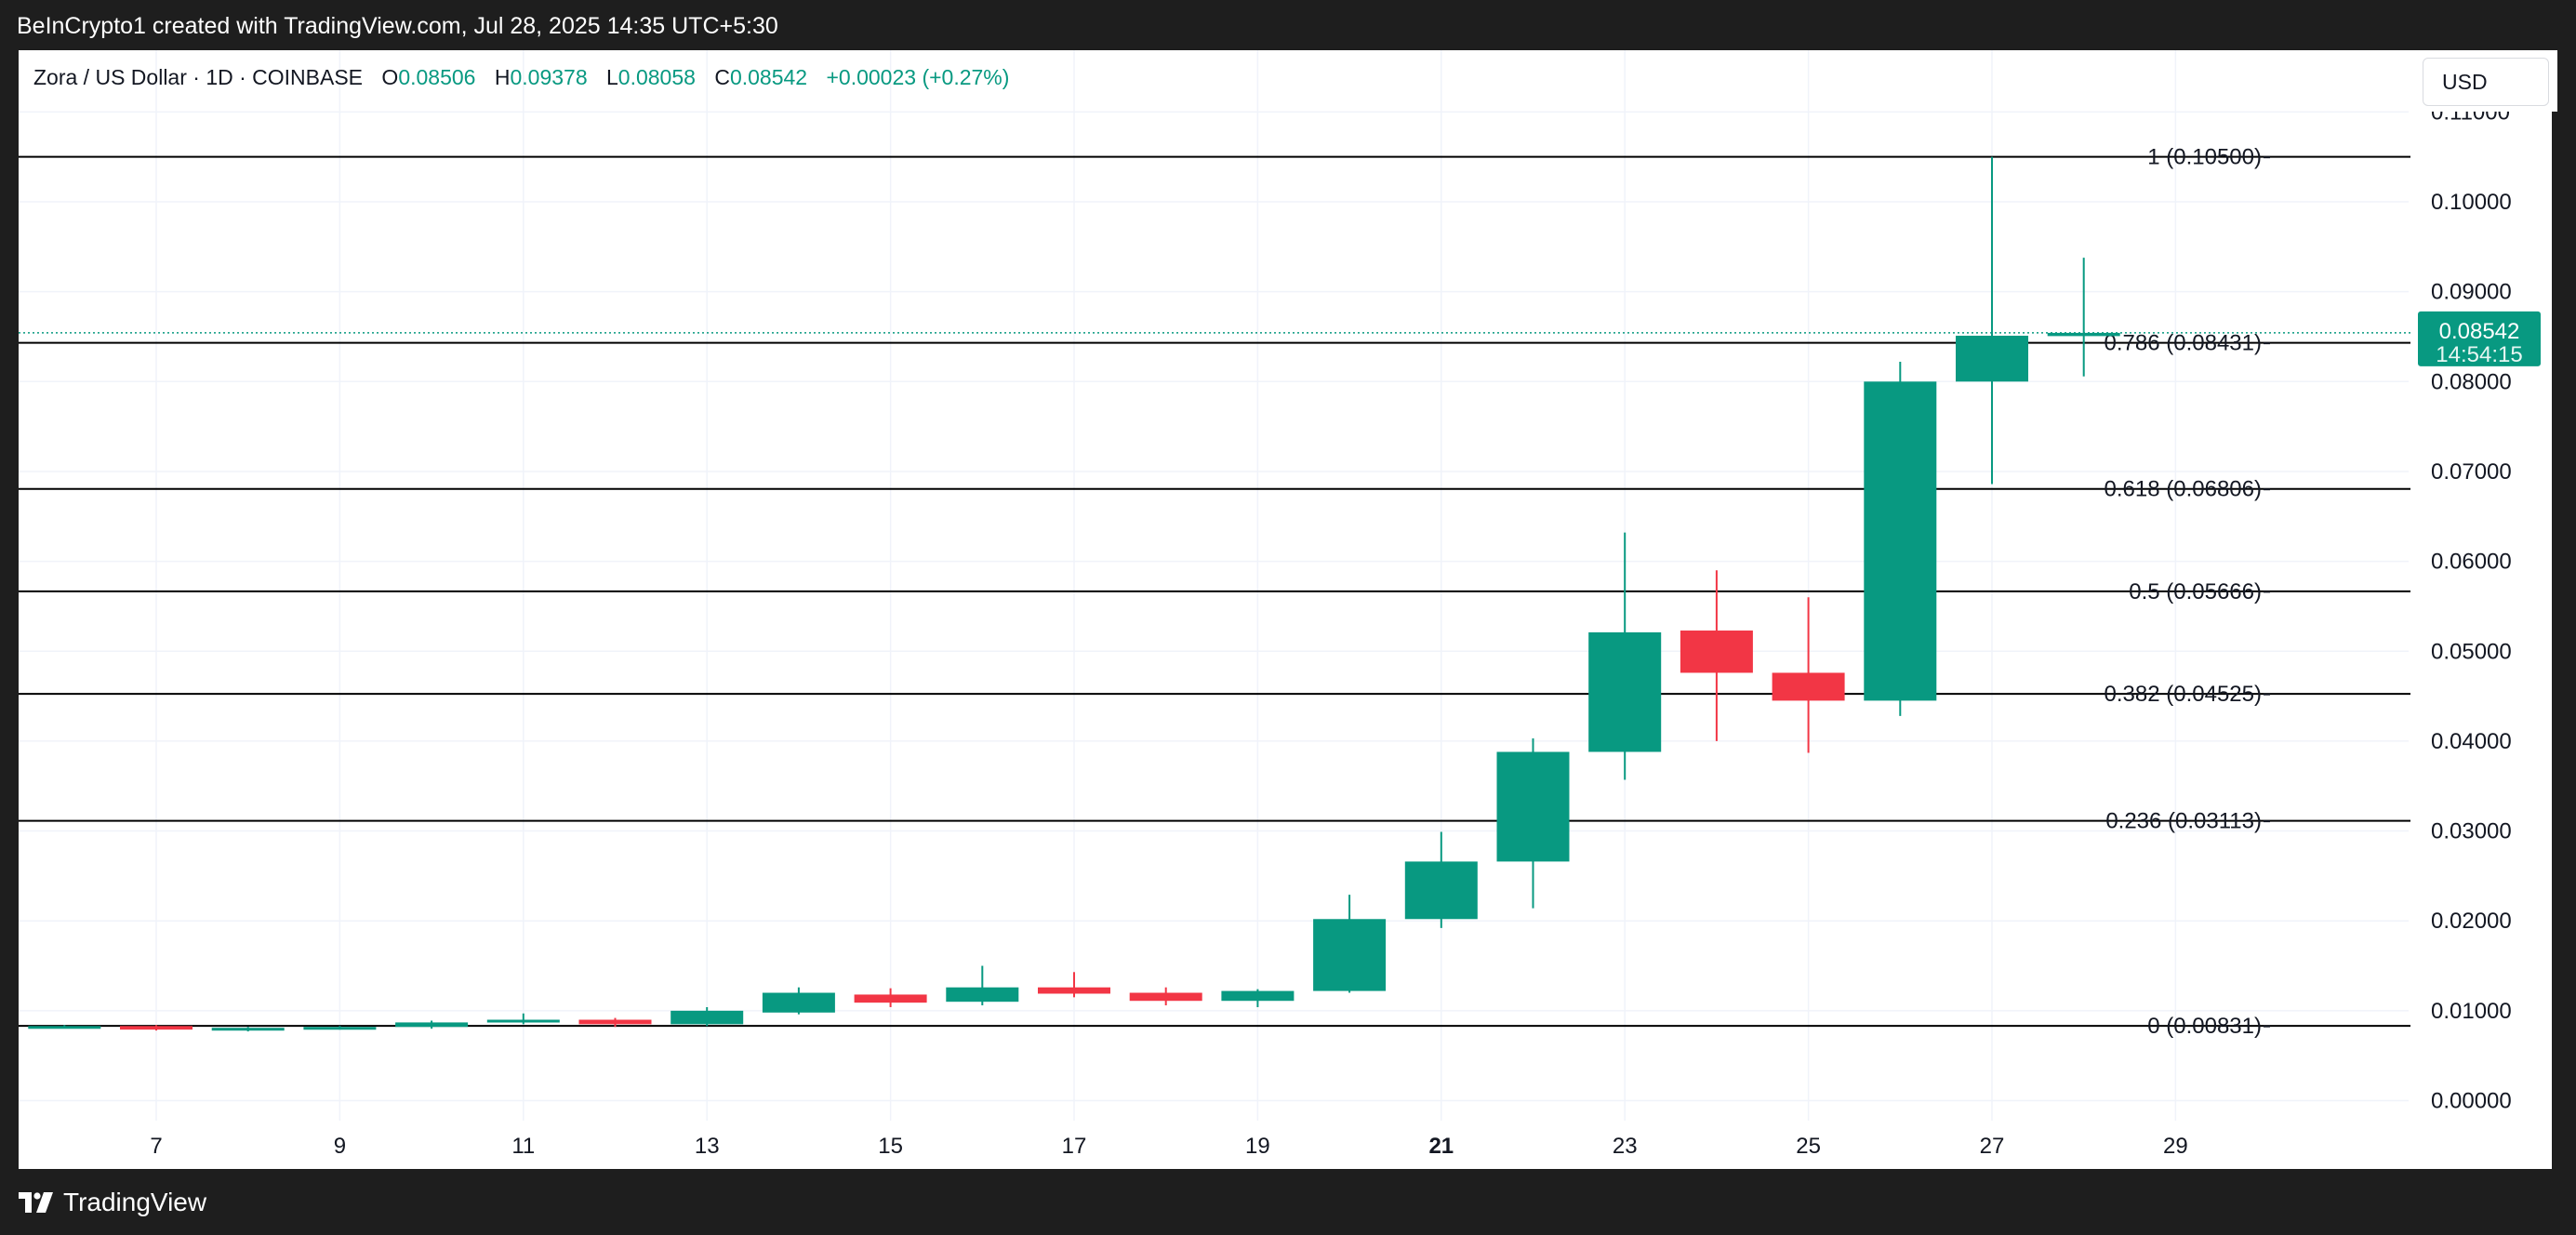  I want to click on close-value: 0.08542, so click(768, 77).